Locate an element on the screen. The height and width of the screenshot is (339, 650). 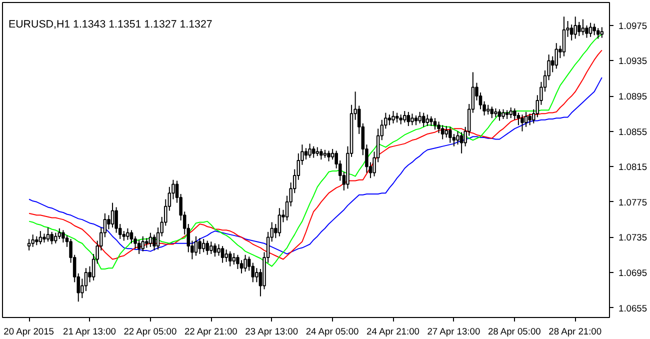
x-tick-label: 27 Apr 13:00 is located at coordinates (453, 331).